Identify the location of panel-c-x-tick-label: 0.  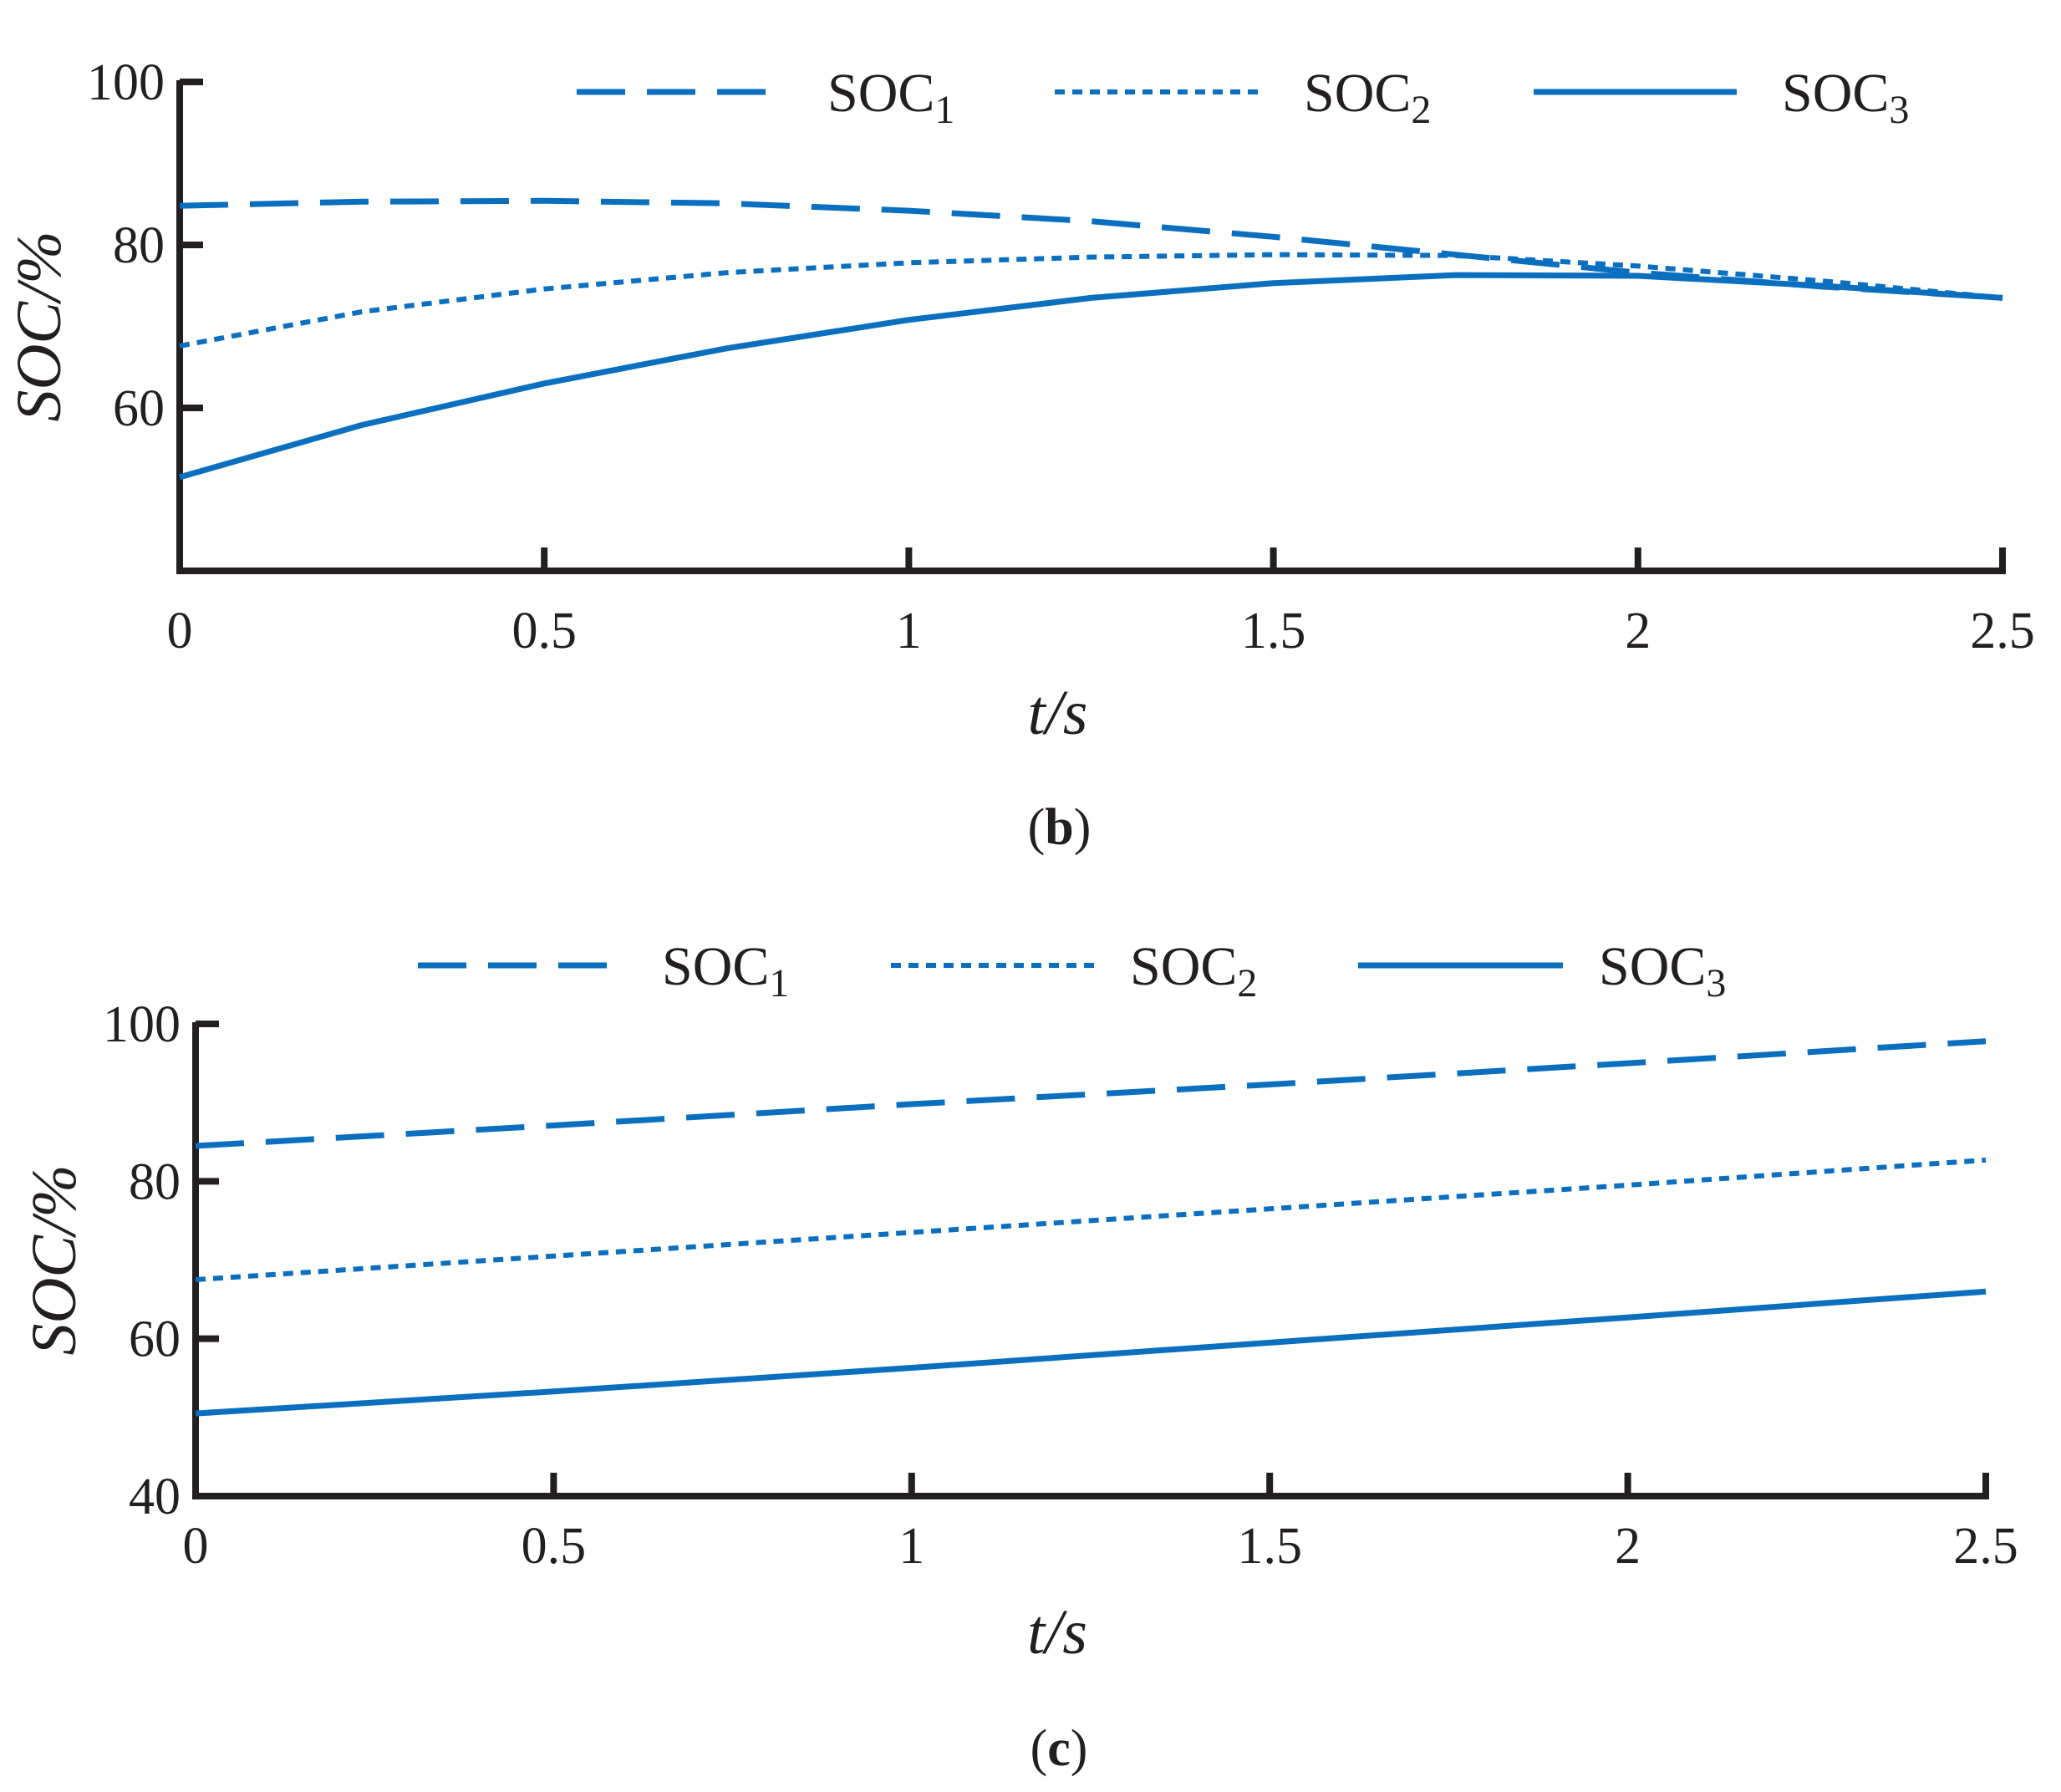
(196, 1546).